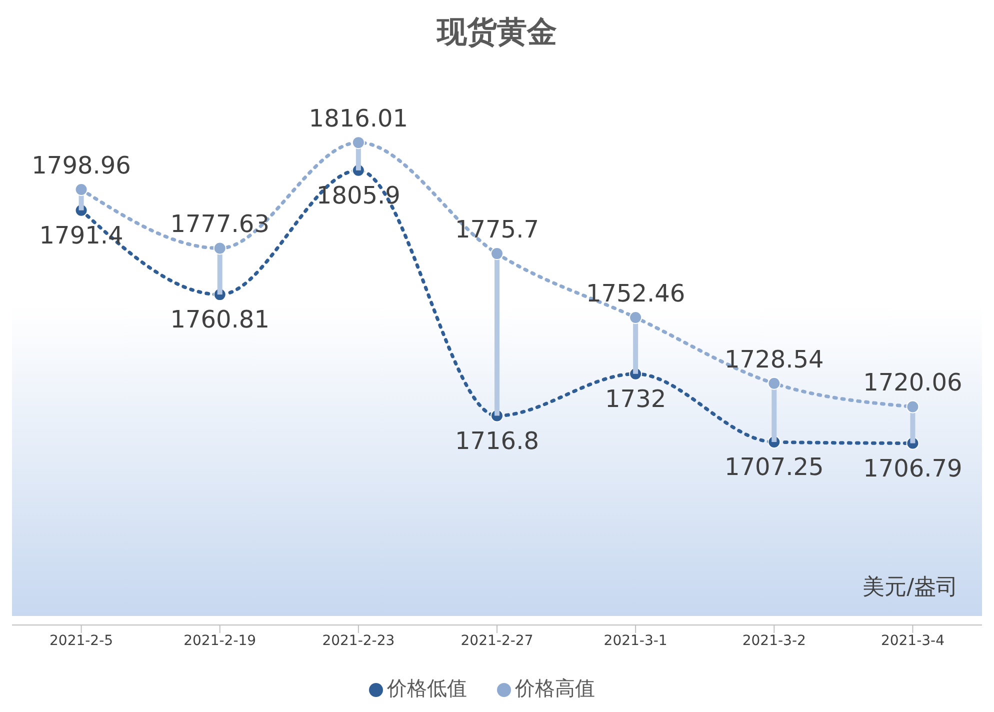 The width and height of the screenshot is (994, 712). Describe the element at coordinates (636, 640) in the screenshot. I see `x-tick-label: 2021-3-1` at that location.